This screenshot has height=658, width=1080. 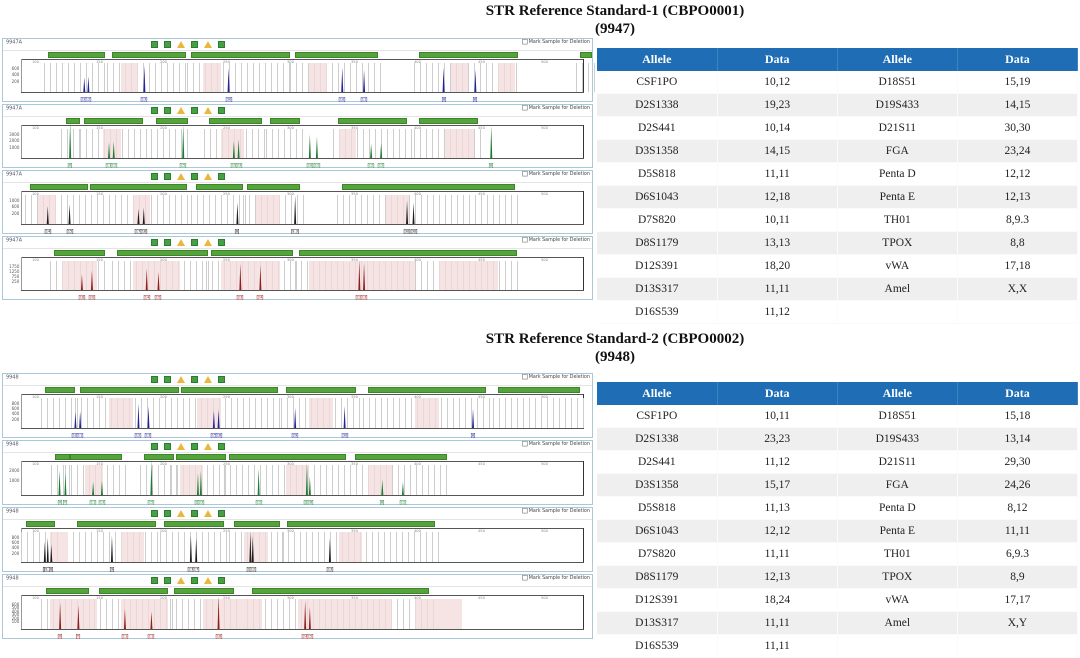 What do you see at coordinates (777, 531) in the screenshot?
I see `data-cell: 12,12` at bounding box center [777, 531].